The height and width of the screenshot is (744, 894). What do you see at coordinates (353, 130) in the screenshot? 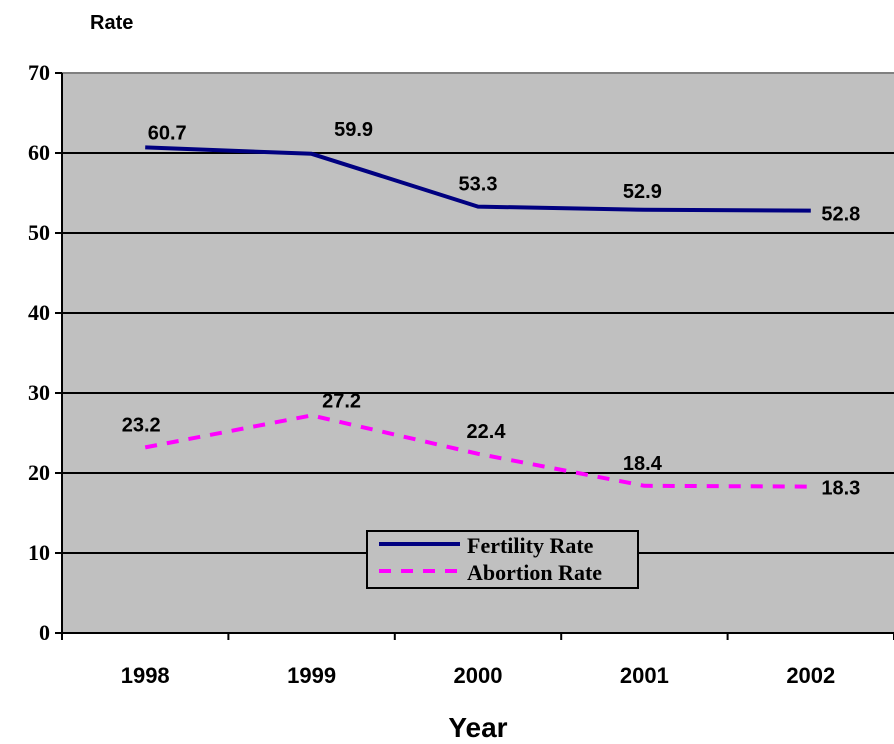
I see `data-label: 59.9` at bounding box center [353, 130].